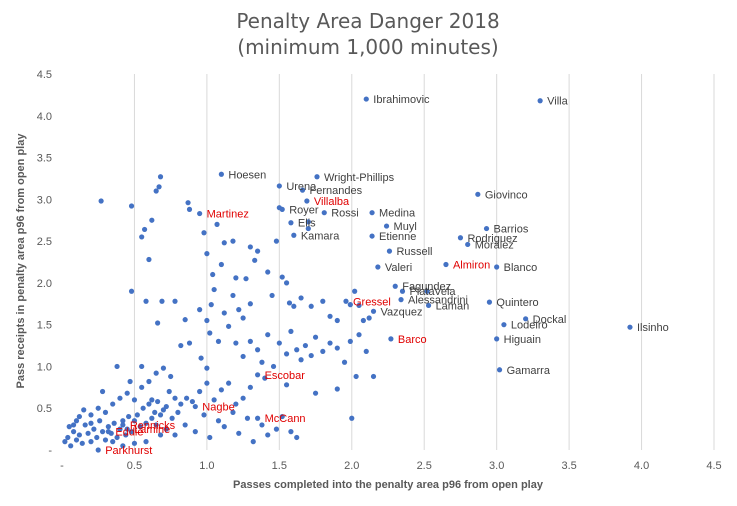 The height and width of the screenshot is (506, 737). What do you see at coordinates (367, 21) in the screenshot?
I see `chart-title: Penalty Area Danger 2018` at bounding box center [367, 21].